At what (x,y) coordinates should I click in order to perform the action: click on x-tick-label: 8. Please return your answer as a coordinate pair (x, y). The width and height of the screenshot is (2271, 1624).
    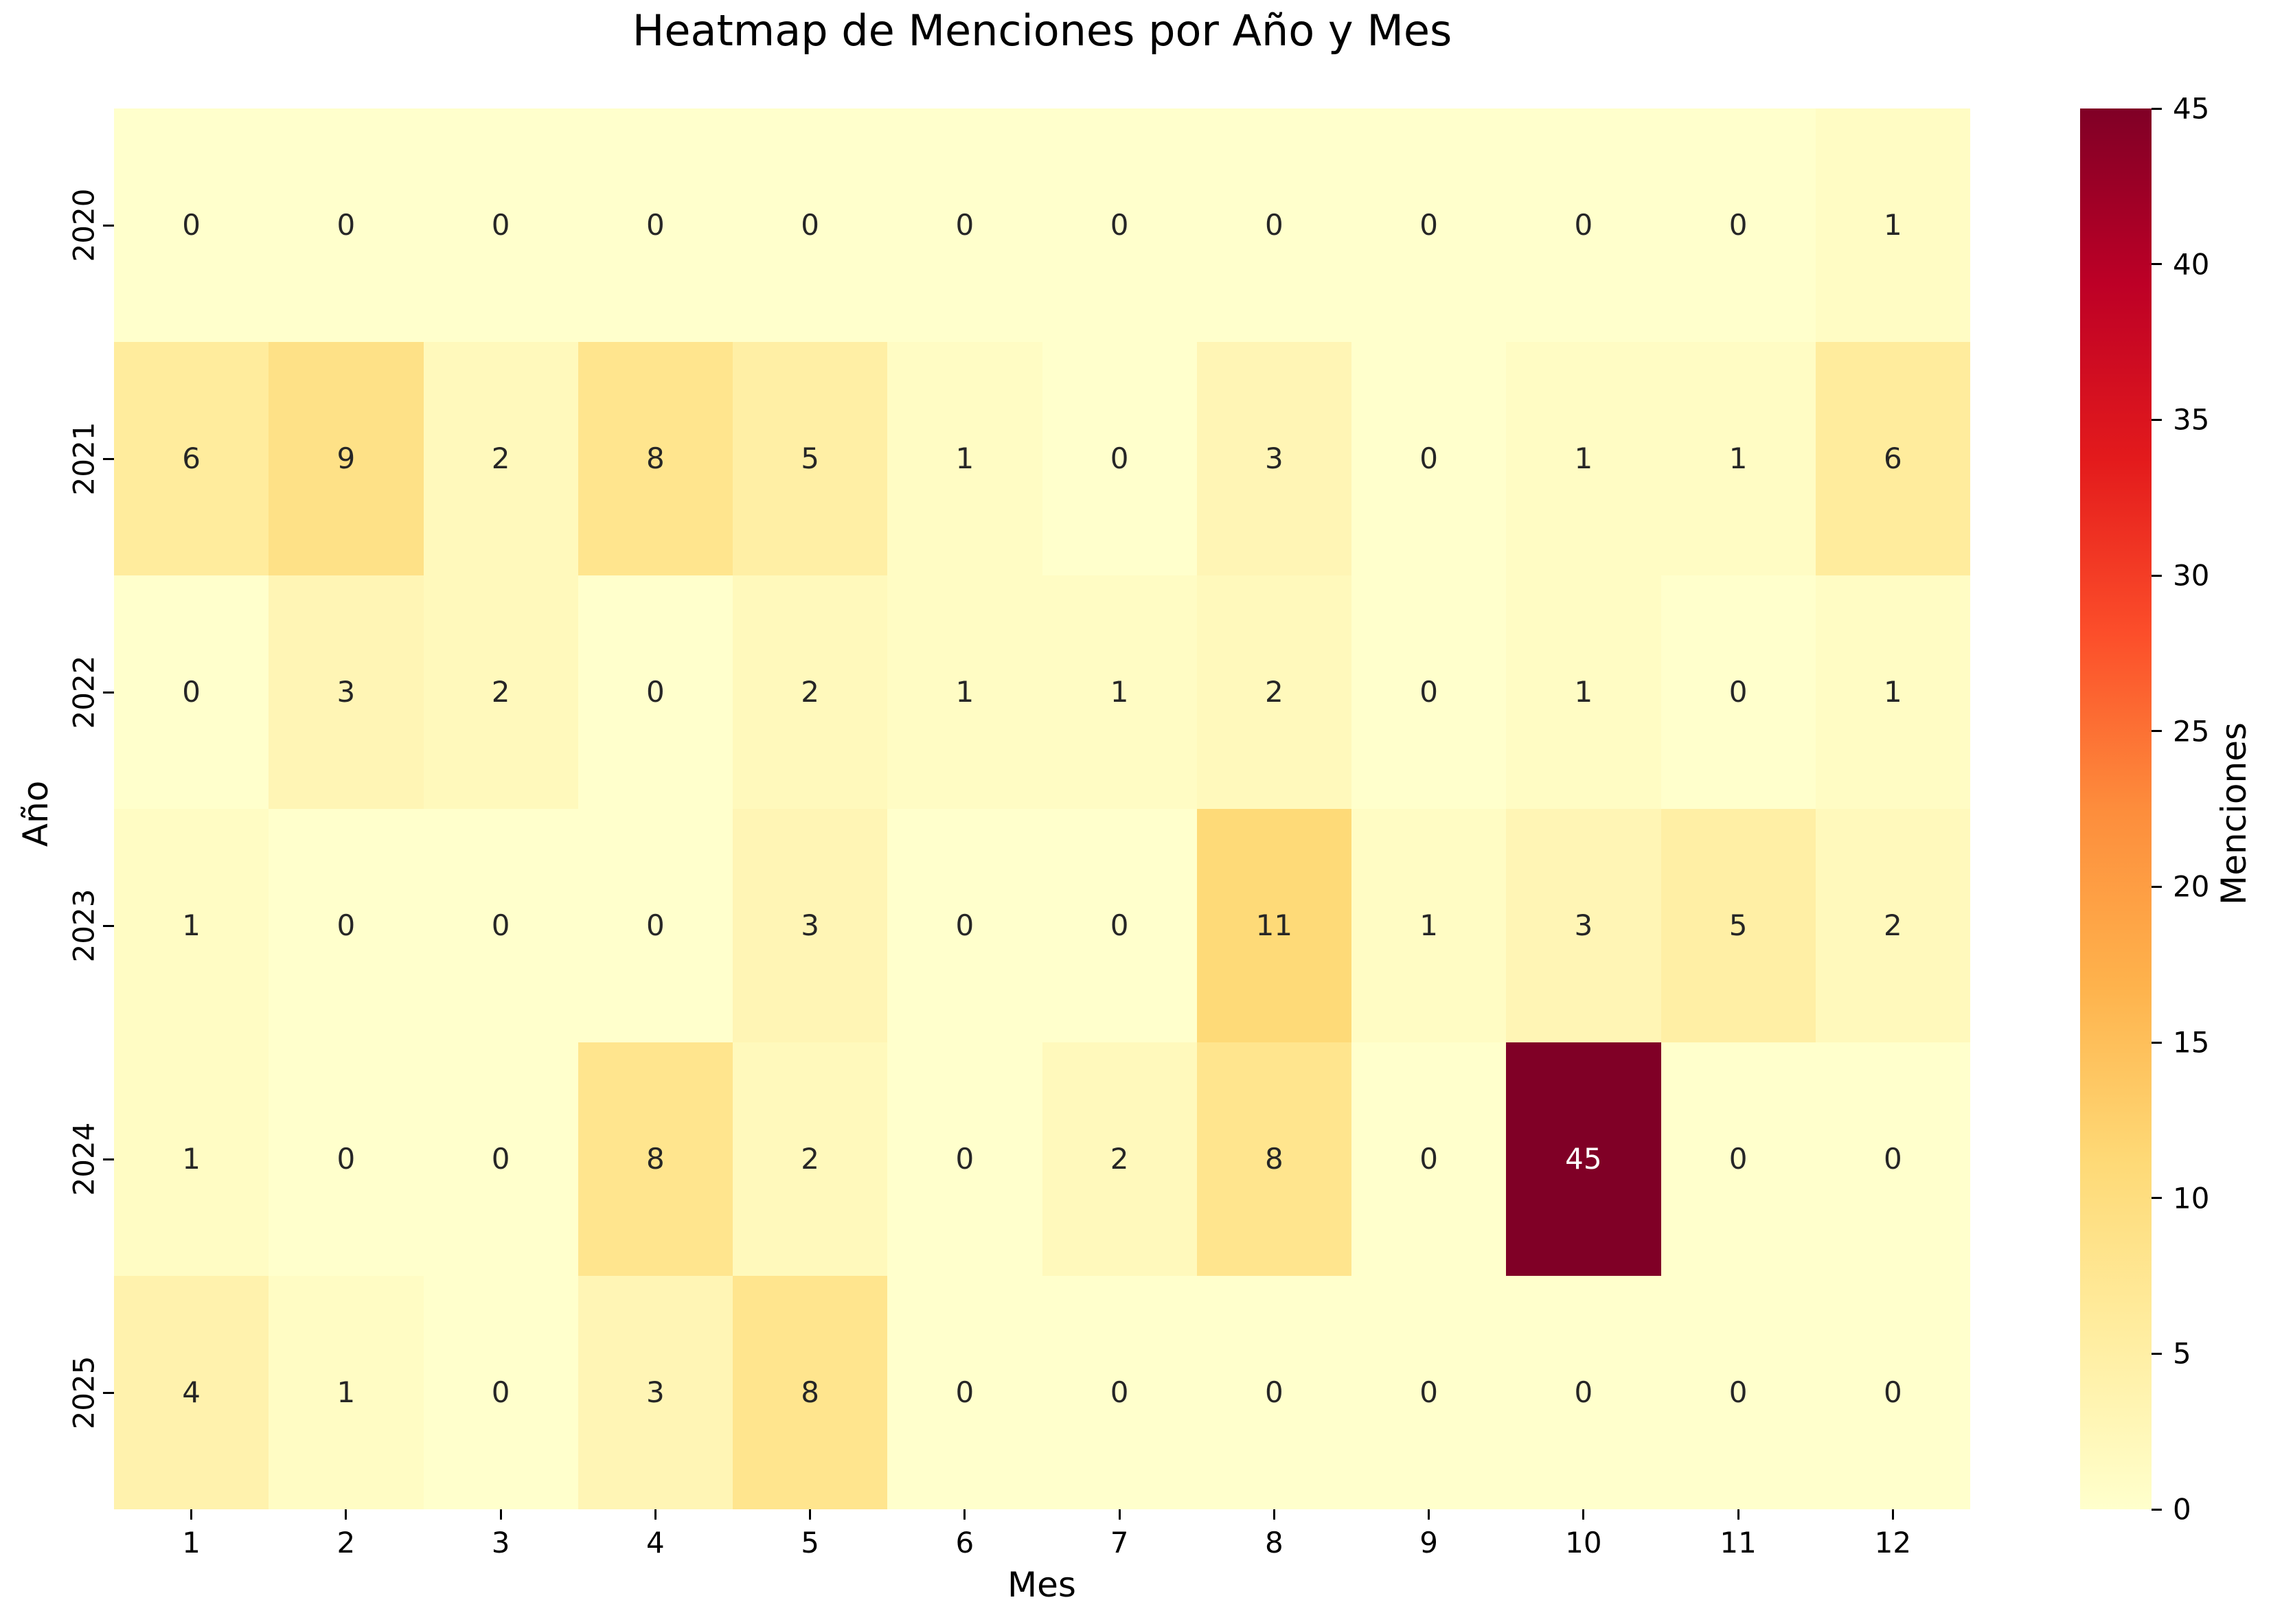
    Looking at the image, I should click on (1274, 1542).